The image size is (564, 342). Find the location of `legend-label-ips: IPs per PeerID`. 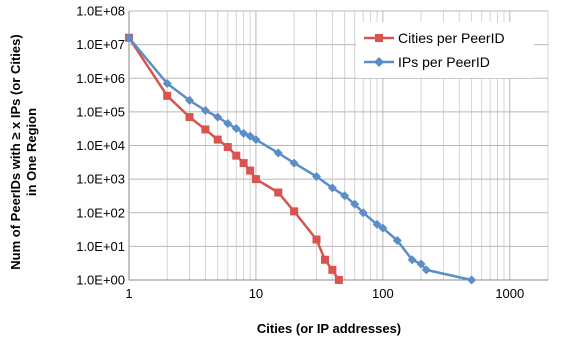

legend-label-ips: IPs per PeerID is located at coordinates (444, 62).